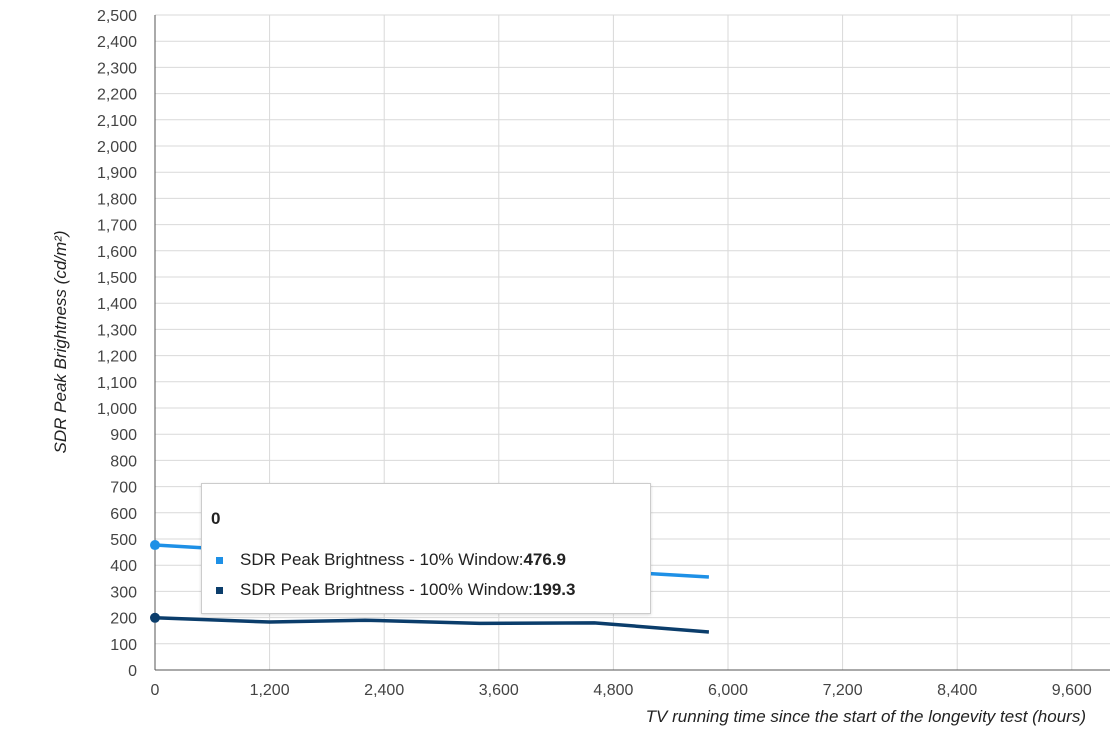  What do you see at coordinates (155, 690) in the screenshot?
I see `x-tick-label: 0` at bounding box center [155, 690].